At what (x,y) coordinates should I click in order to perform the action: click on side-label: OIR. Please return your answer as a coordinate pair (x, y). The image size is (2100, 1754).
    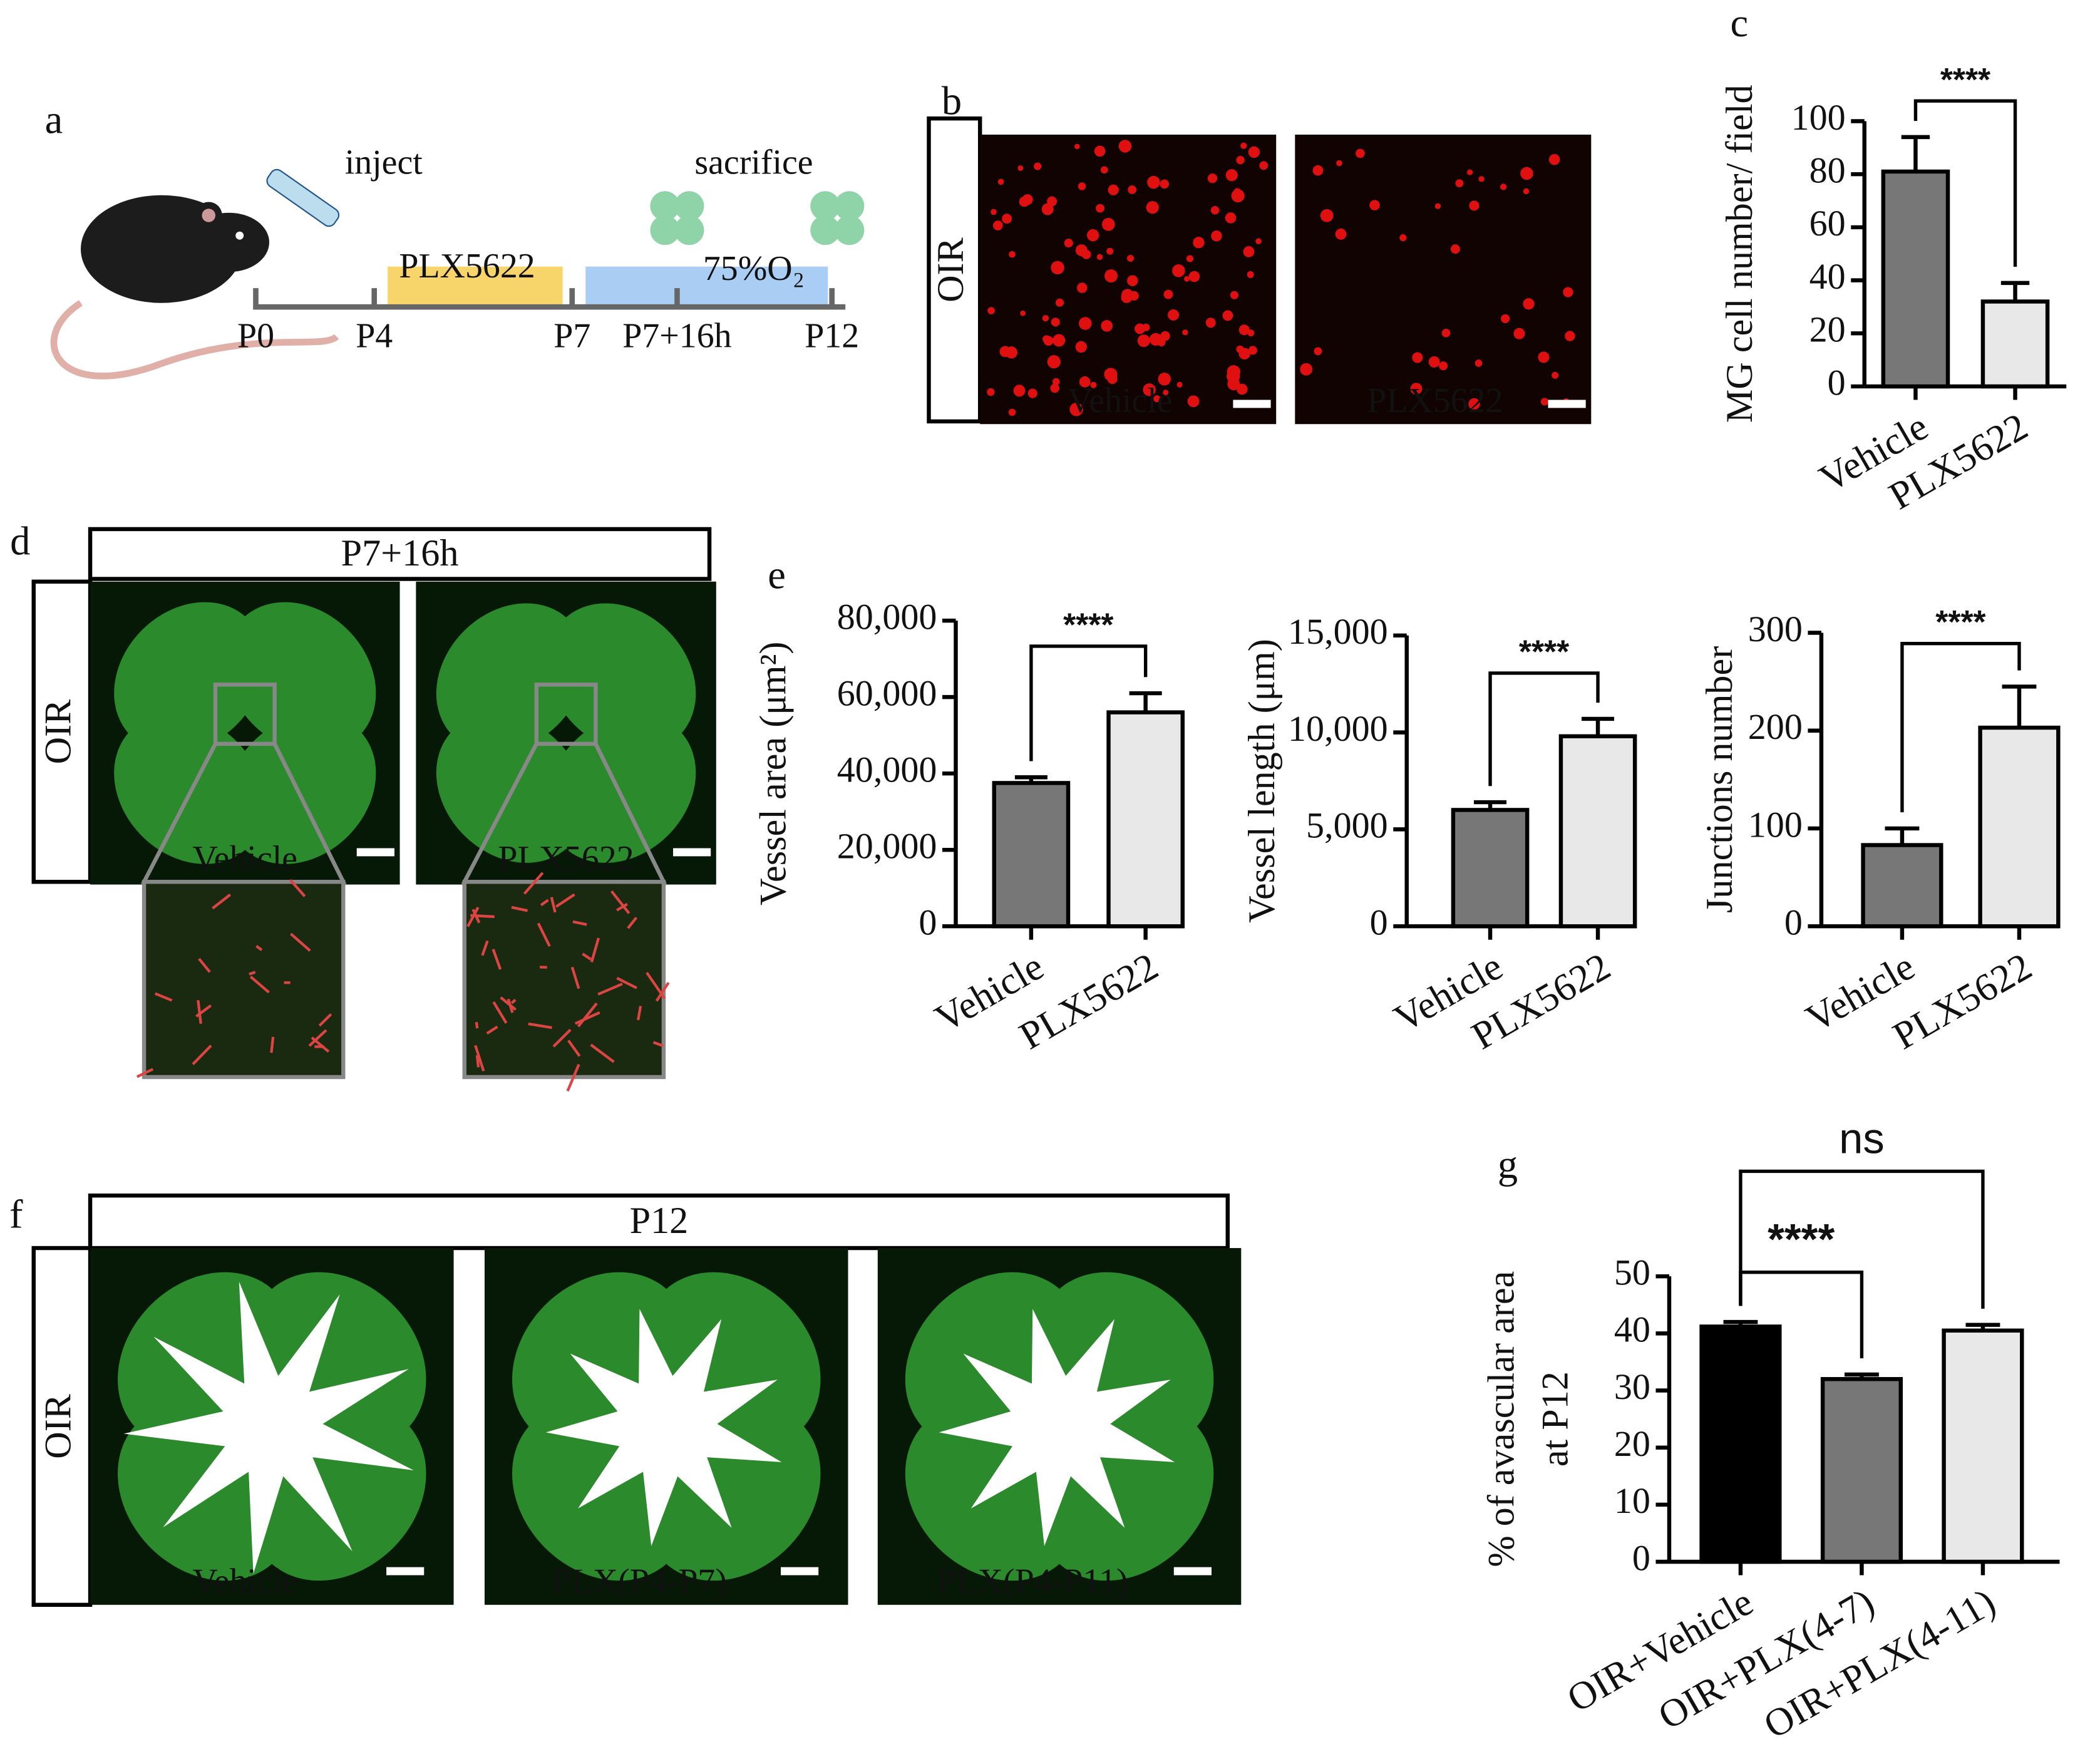
    Looking at the image, I should click on (59, 732).